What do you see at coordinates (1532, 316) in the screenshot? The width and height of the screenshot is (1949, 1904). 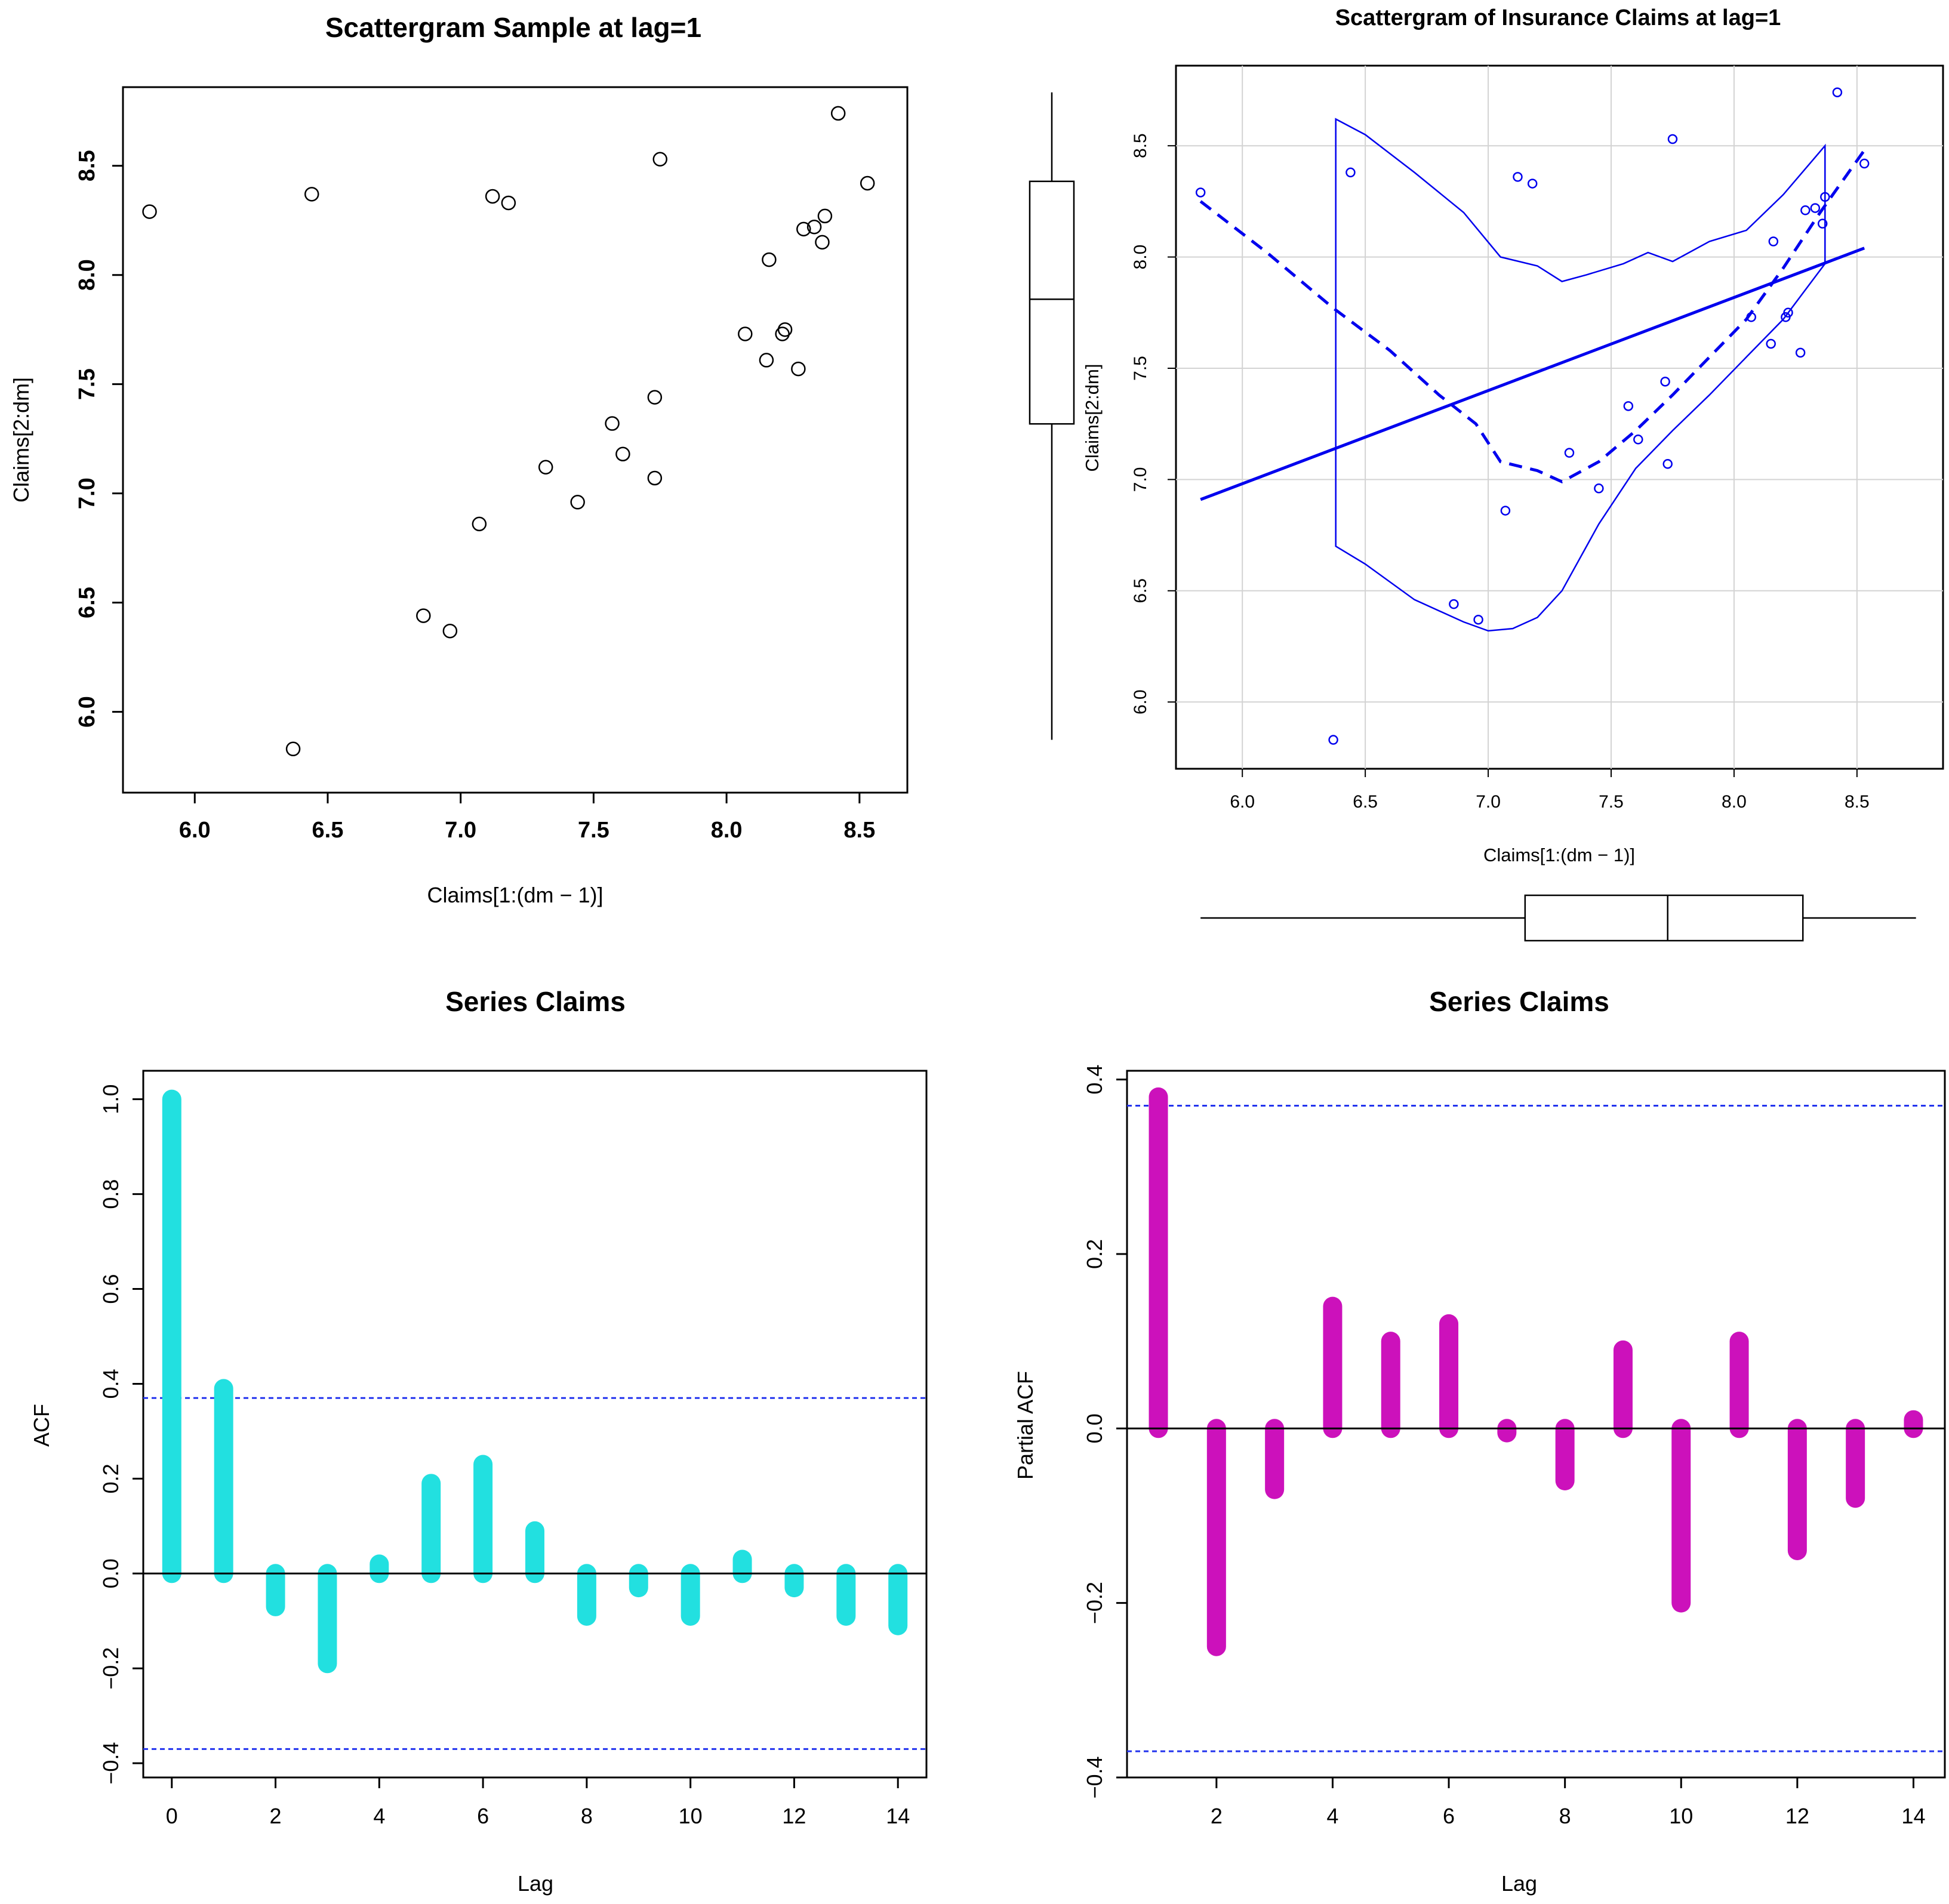 I see `loess-smoother` at bounding box center [1532, 316].